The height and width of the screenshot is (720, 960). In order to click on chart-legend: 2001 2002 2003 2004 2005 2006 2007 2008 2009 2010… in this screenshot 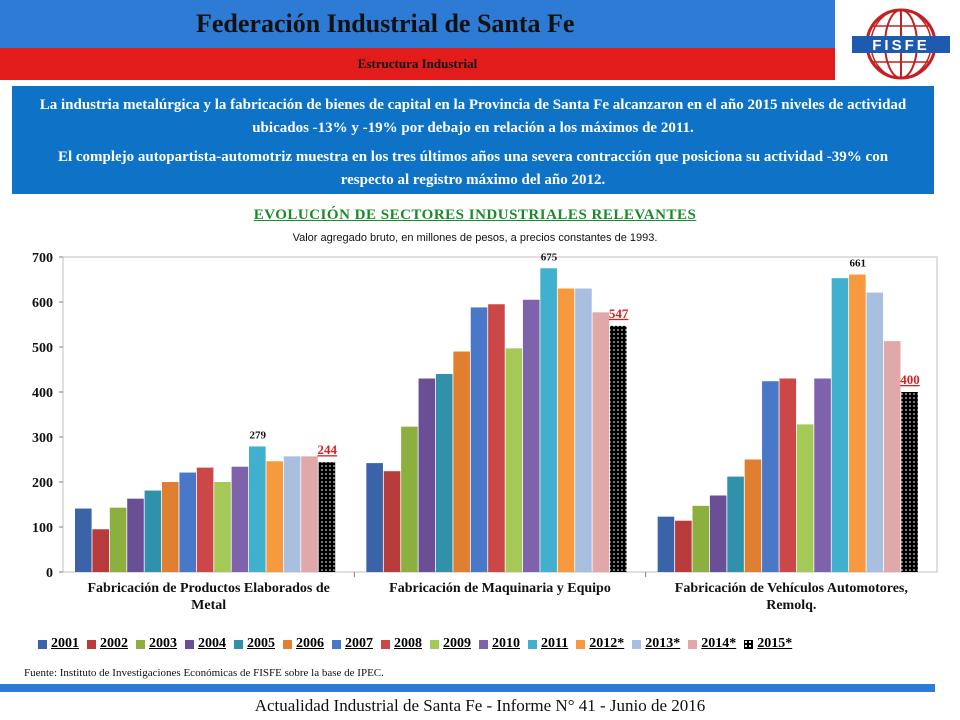, I will do `click(488, 644)`.